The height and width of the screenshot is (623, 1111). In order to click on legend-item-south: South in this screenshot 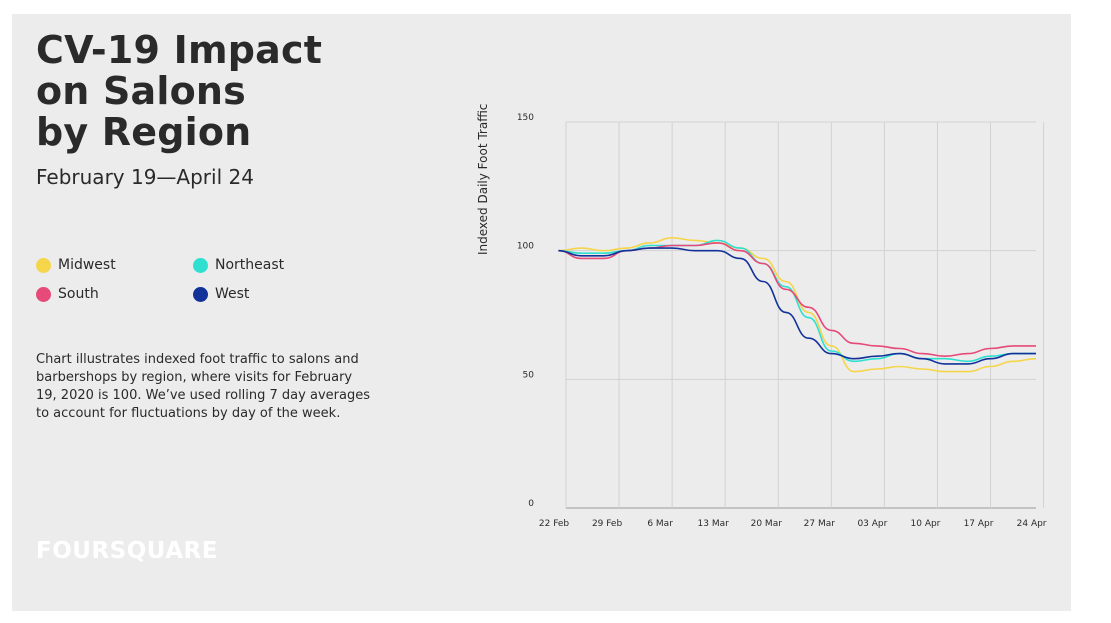, I will do `click(67, 294)`.